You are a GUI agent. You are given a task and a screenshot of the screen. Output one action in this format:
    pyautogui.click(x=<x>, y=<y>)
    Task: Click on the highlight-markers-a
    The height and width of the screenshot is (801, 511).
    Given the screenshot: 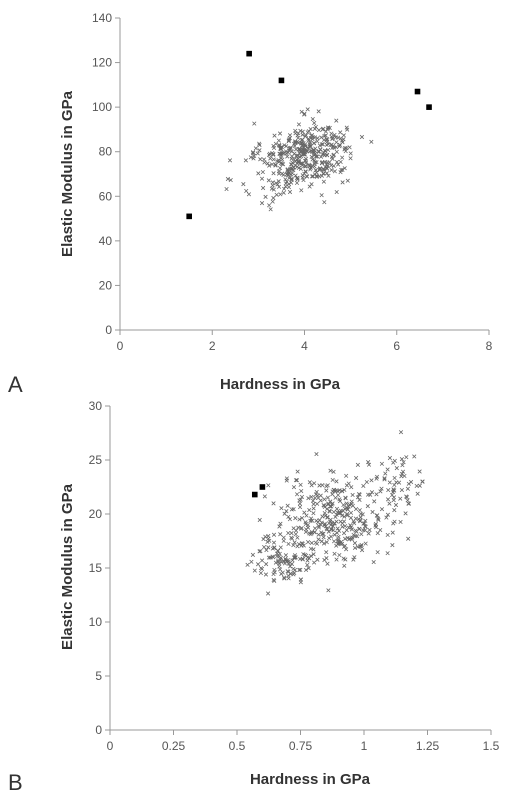 What is the action you would take?
    pyautogui.click(x=309, y=135)
    